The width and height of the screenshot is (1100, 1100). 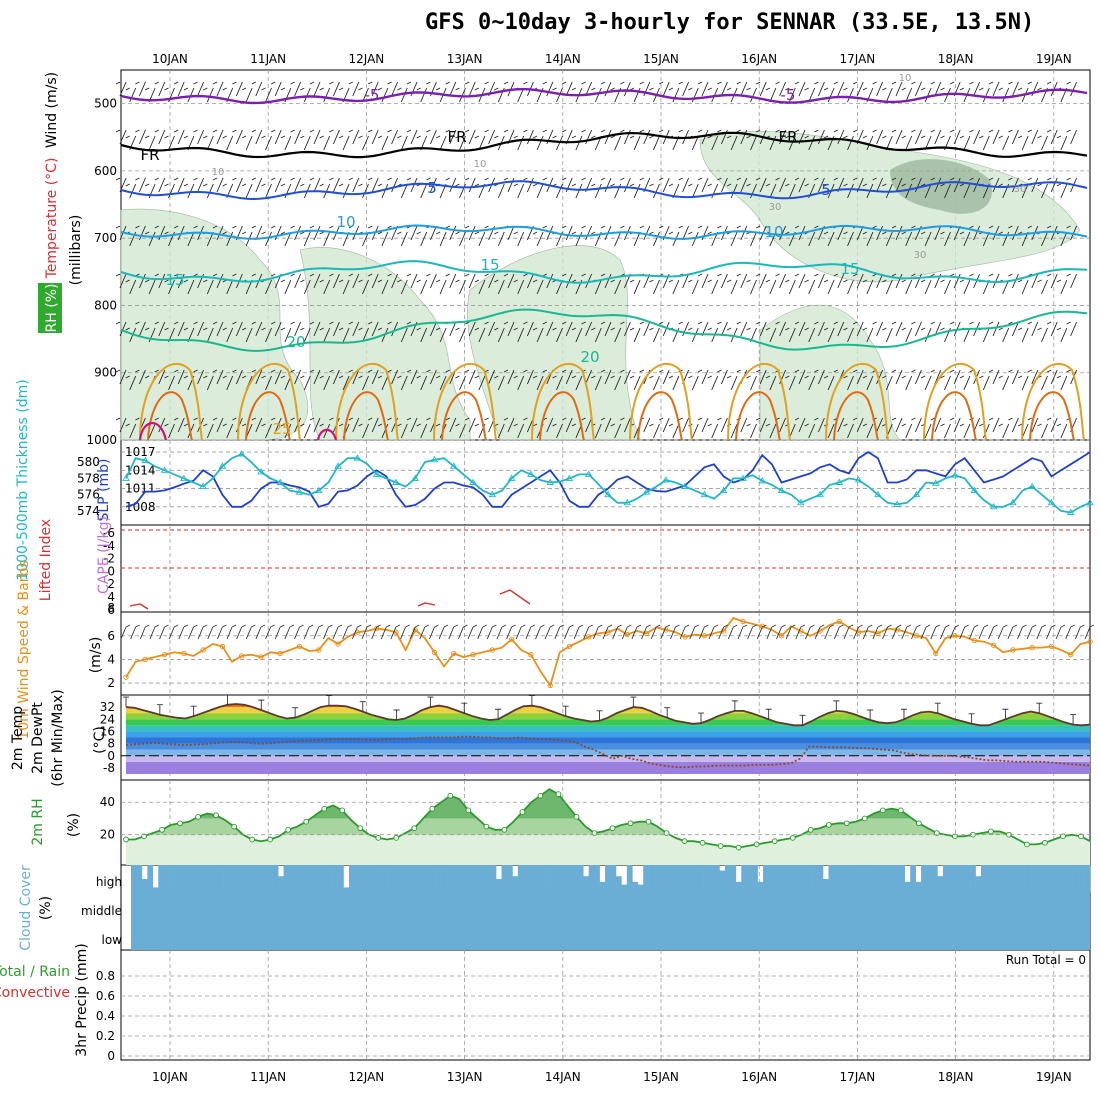 What do you see at coordinates (372, 95) in the screenshot?
I see `contour-label: -5` at bounding box center [372, 95].